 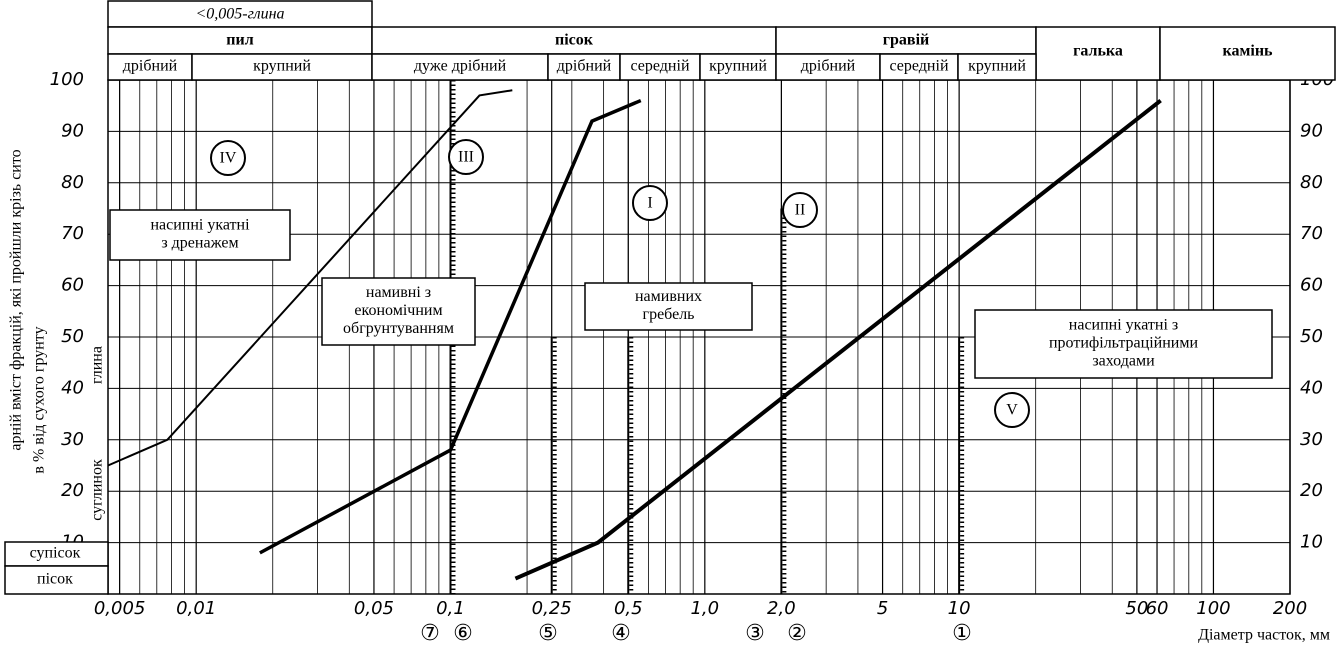 What do you see at coordinates (196, 608) in the screenshot?
I see `x-tick-label: 0,01` at bounding box center [196, 608].